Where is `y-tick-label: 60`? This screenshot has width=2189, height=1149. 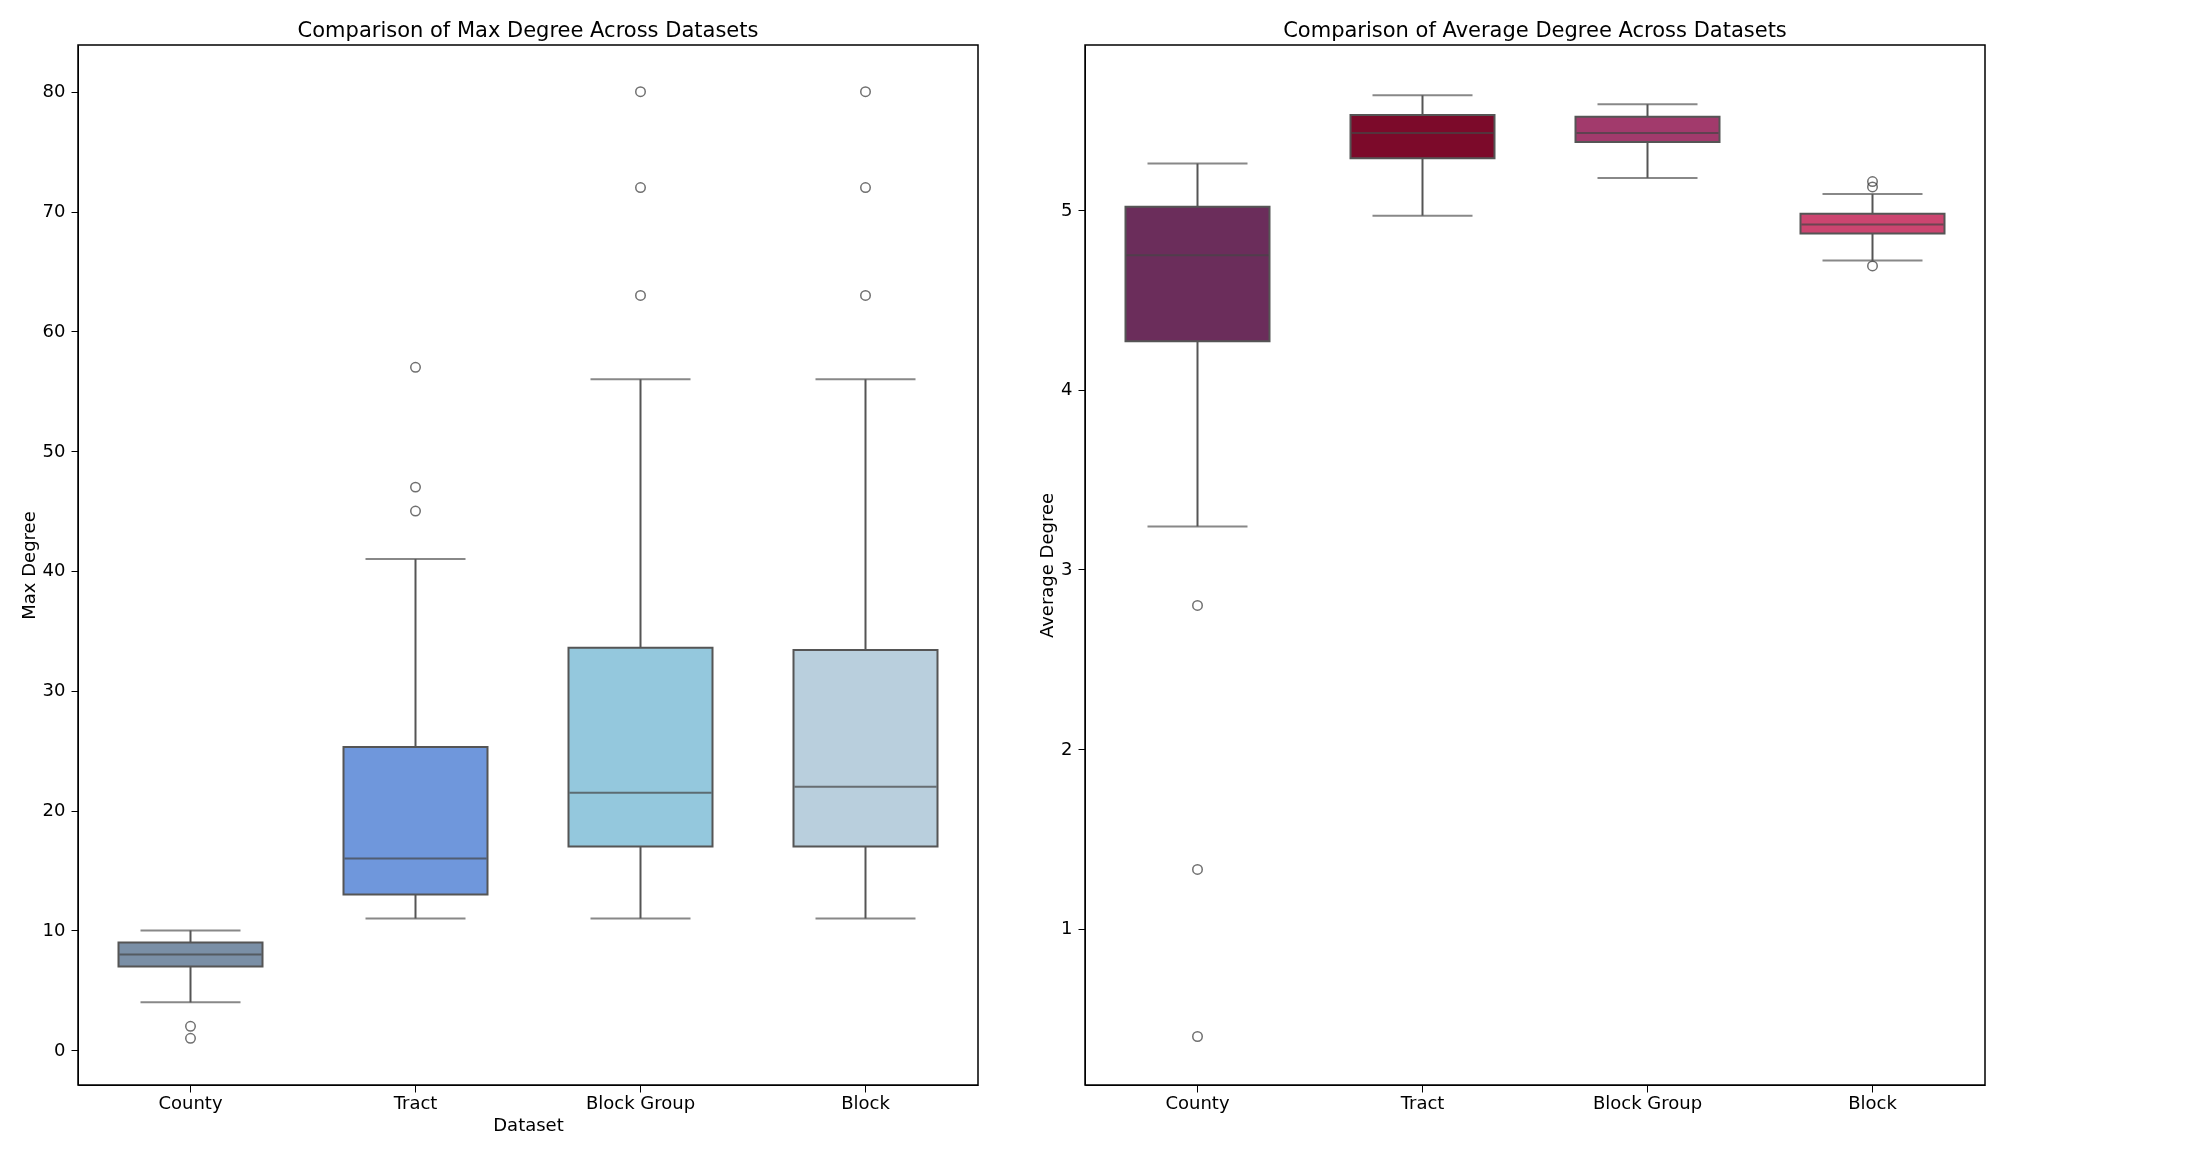 y-tick-label: 60 is located at coordinates (54, 330).